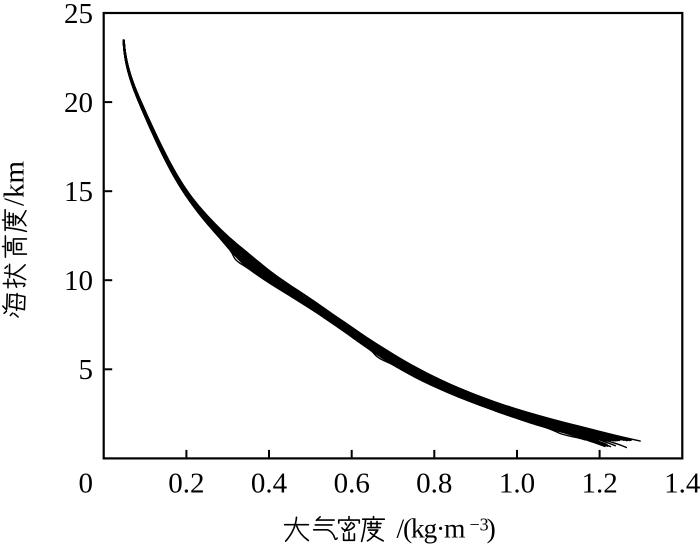 The width and height of the screenshot is (700, 554). What do you see at coordinates (78, 103) in the screenshot?
I see `svg-text: 20` at bounding box center [78, 103].